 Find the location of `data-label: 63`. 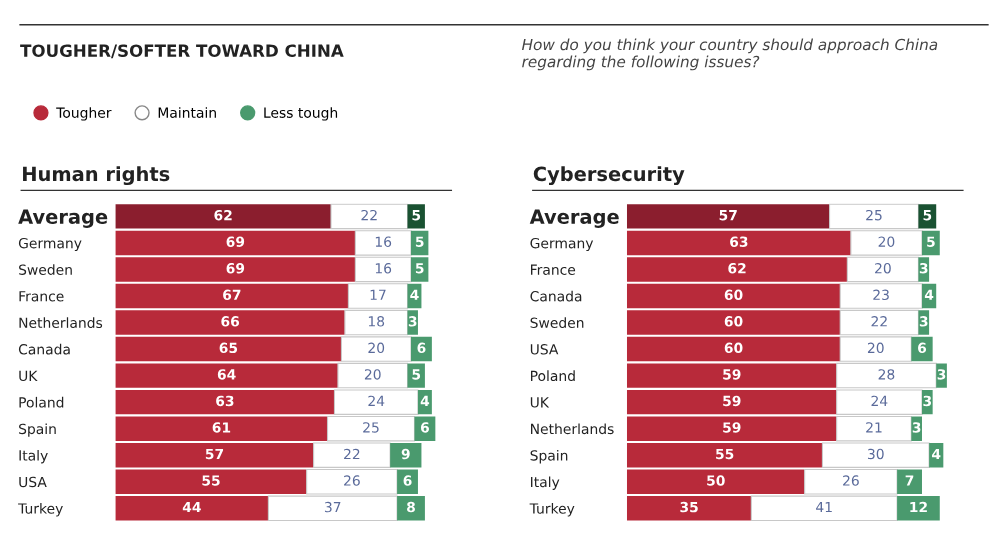

data-label: 63 is located at coordinates (739, 241).